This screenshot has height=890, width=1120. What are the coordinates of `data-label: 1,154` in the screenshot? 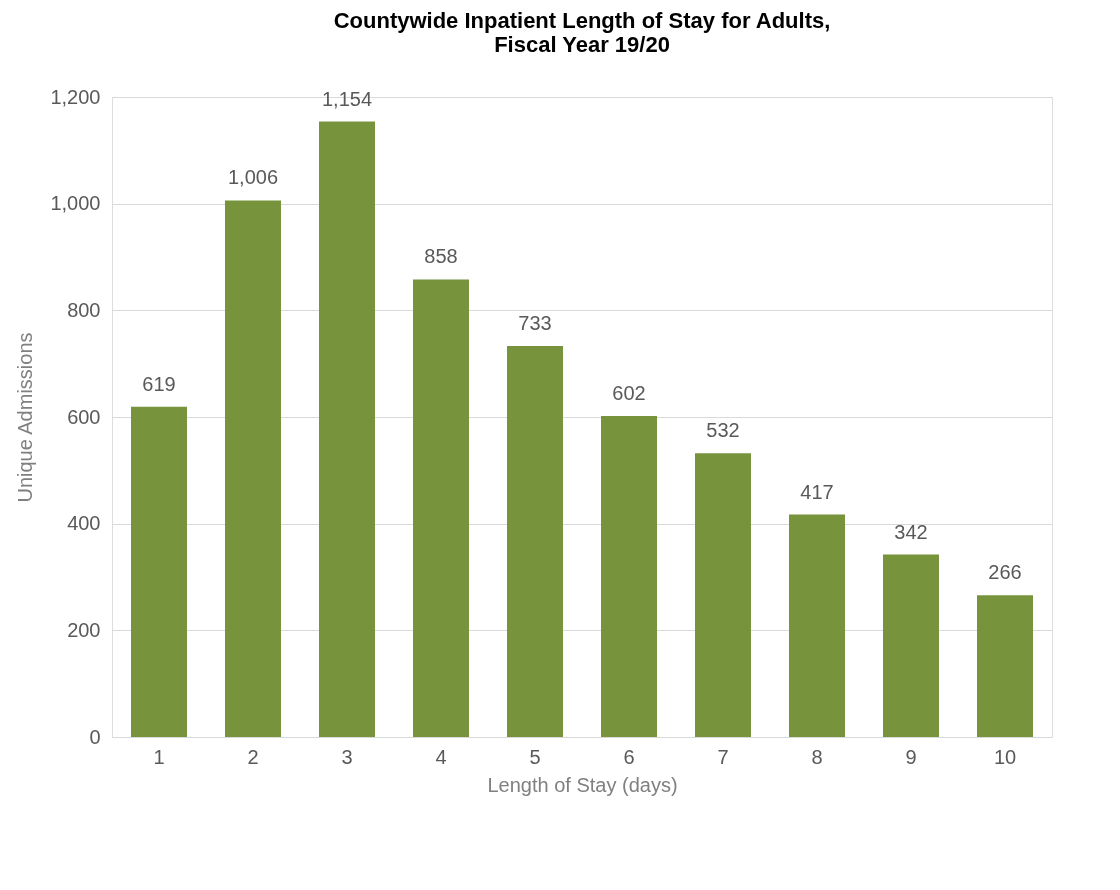 It's located at (347, 98).